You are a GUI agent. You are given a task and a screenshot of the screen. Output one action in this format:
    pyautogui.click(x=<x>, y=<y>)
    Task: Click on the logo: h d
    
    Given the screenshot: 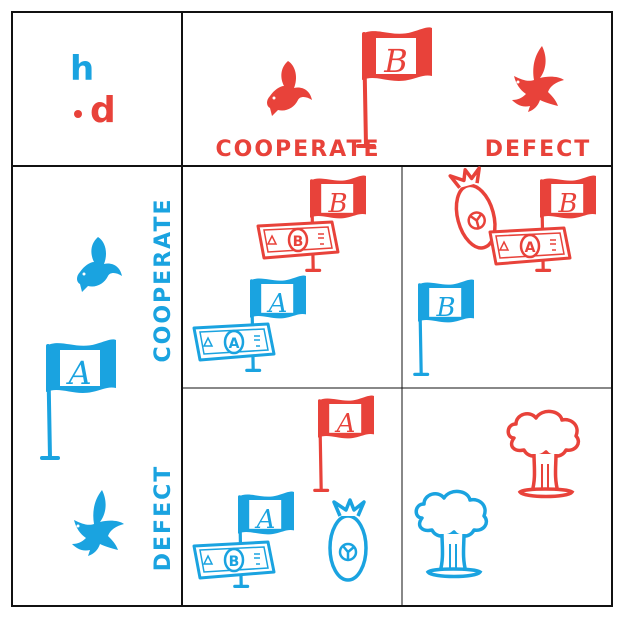 What is the action you would take?
    pyautogui.click(x=93, y=90)
    